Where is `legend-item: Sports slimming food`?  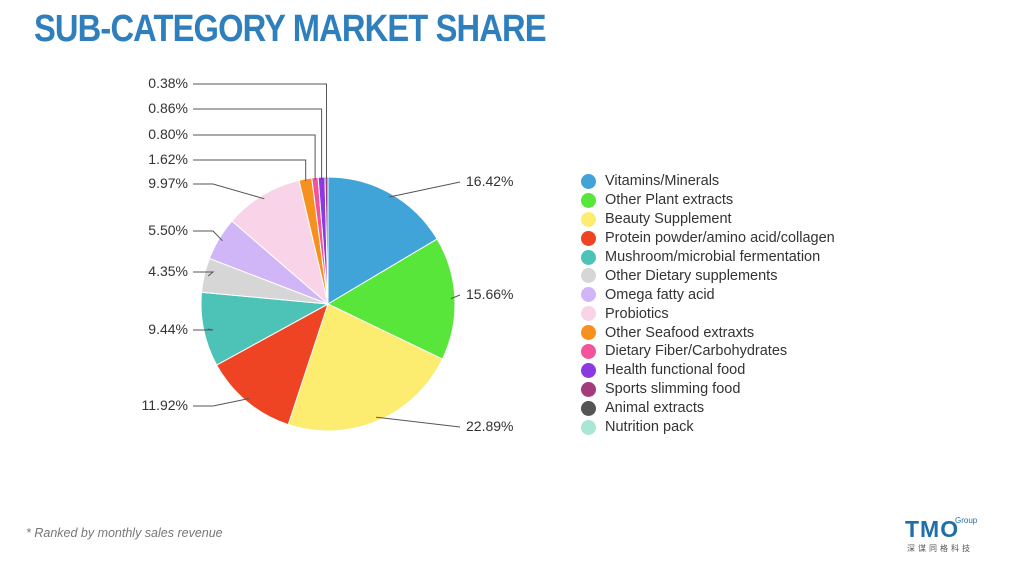
legend-item: Sports slimming food is located at coordinates (708, 389).